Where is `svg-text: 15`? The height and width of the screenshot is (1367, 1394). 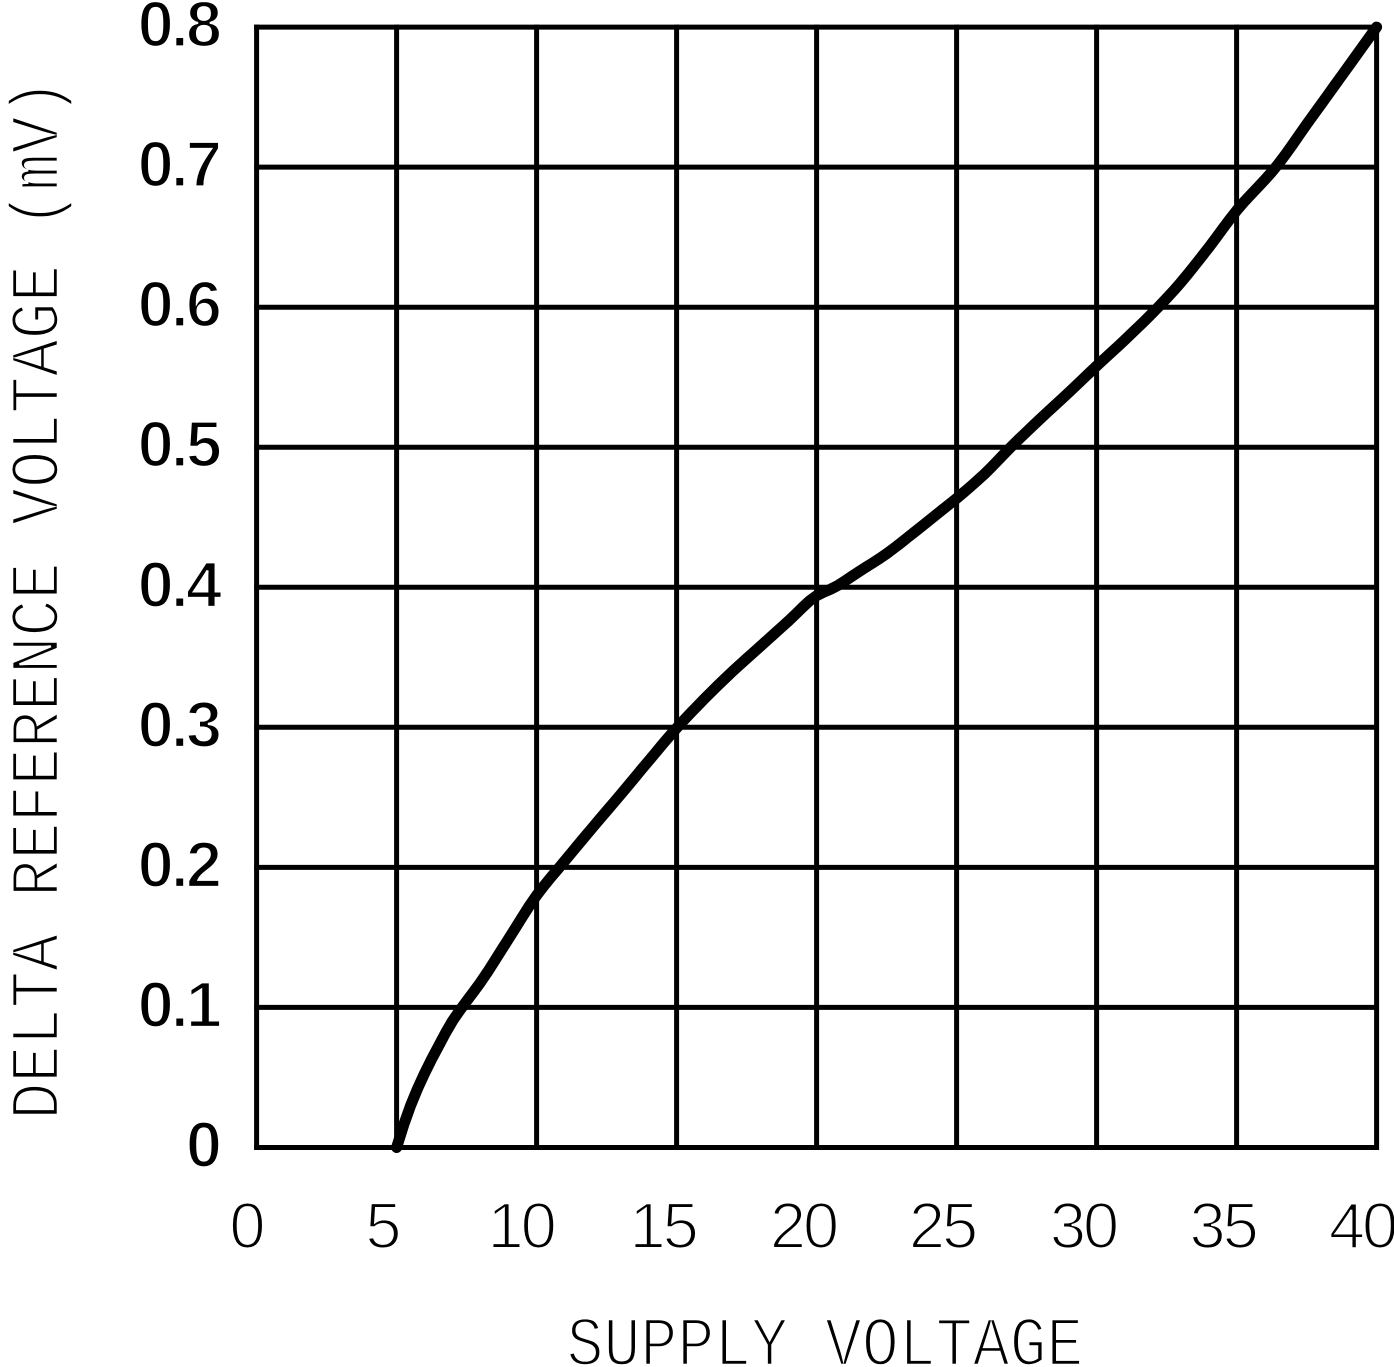
svg-text: 15 is located at coordinates (662, 1225).